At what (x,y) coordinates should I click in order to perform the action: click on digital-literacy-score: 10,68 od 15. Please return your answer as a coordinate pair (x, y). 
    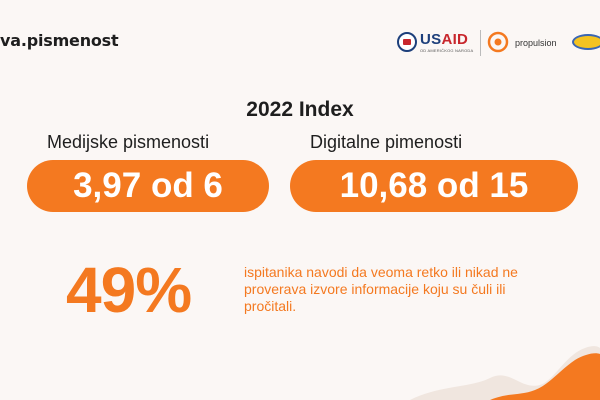
    Looking at the image, I should click on (434, 186).